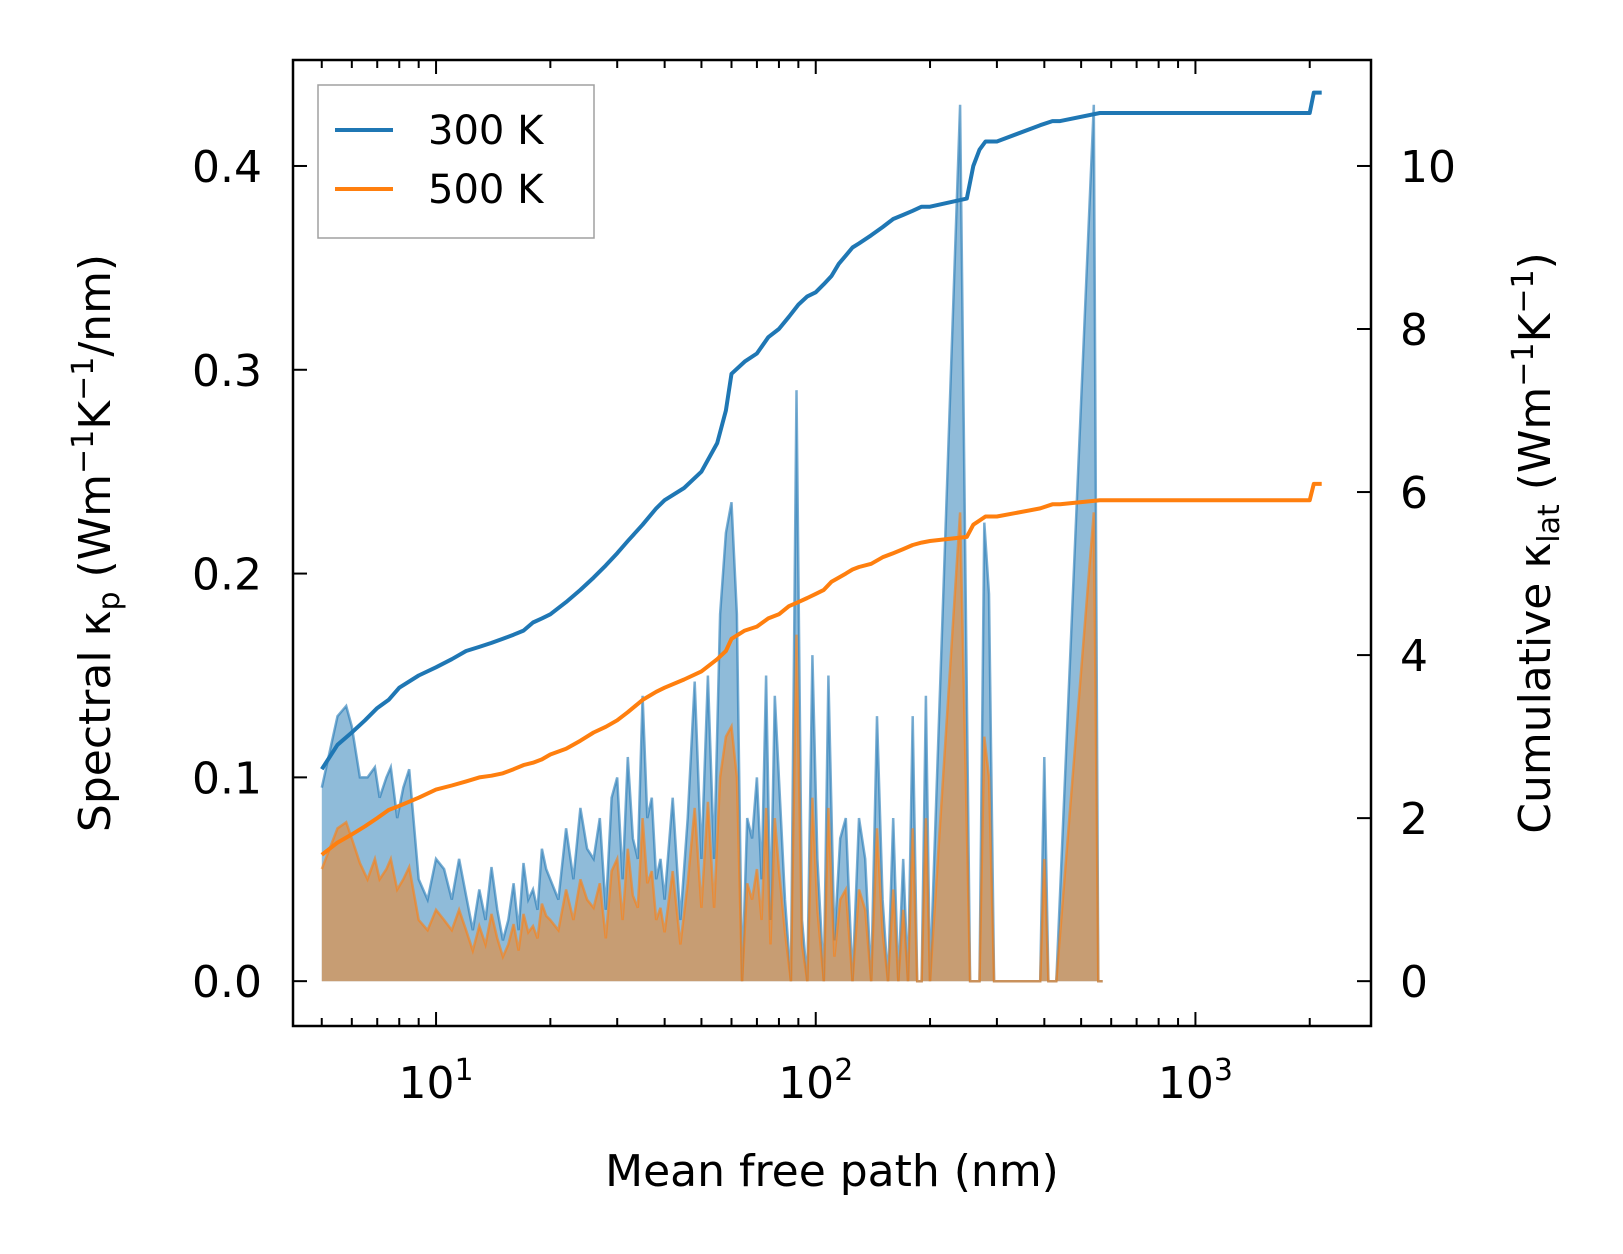 The height and width of the screenshot is (1254, 1623). What do you see at coordinates (486, 131) in the screenshot?
I see `legend-label-300k: 300 K` at bounding box center [486, 131].